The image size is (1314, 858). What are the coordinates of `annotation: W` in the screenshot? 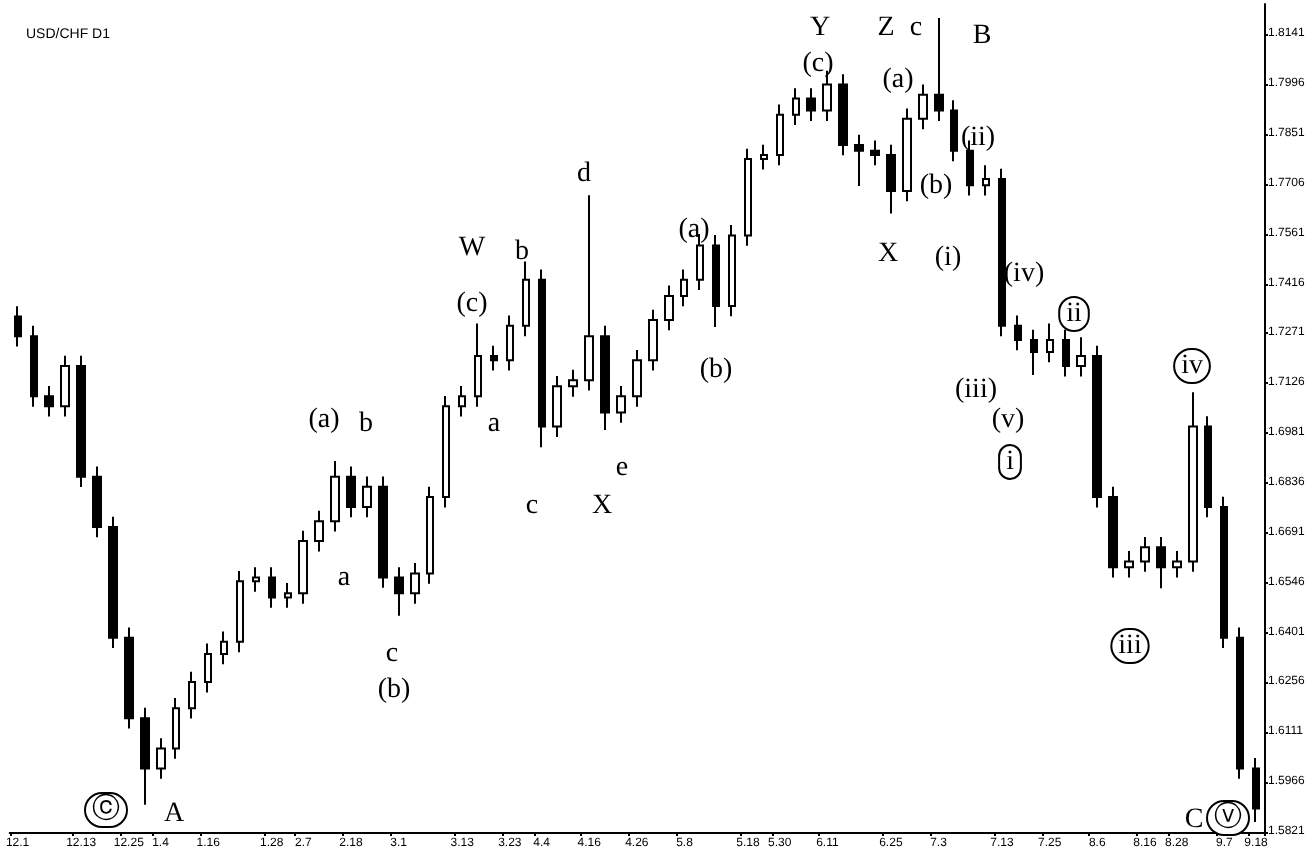 It's located at (472, 248).